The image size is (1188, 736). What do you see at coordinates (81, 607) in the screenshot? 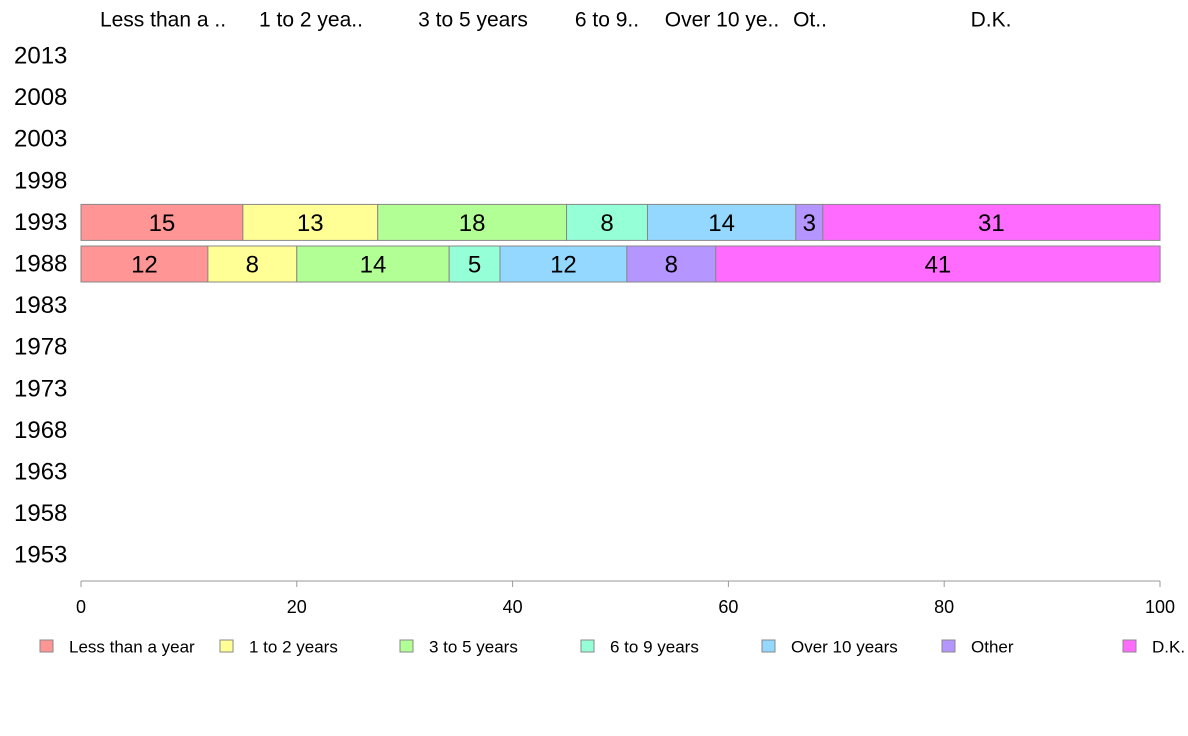
I see `x-tick-label: 0` at bounding box center [81, 607].